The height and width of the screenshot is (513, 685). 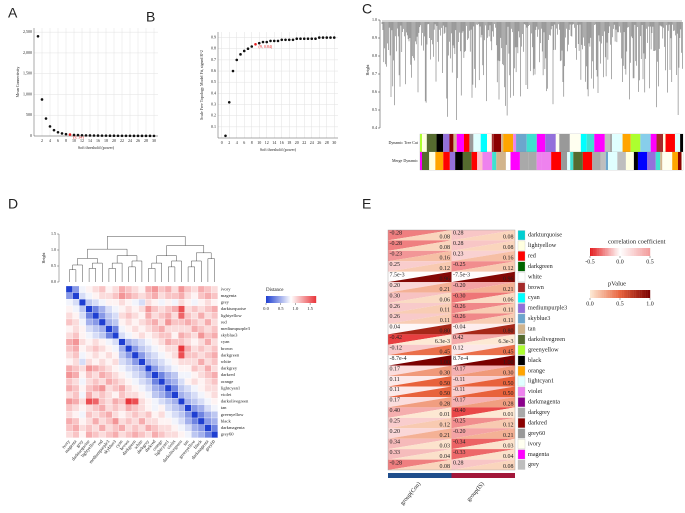 I want to click on y-tick-label: 0.8, so click(x=213, y=48).